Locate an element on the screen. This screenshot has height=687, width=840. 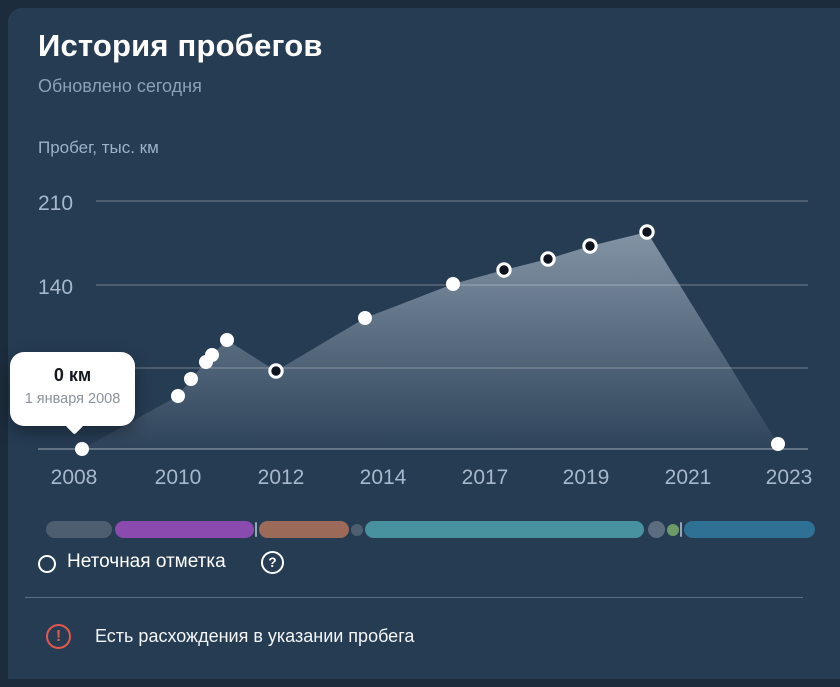
legend-row: Неточная отметка ? is located at coordinates (424, 566).